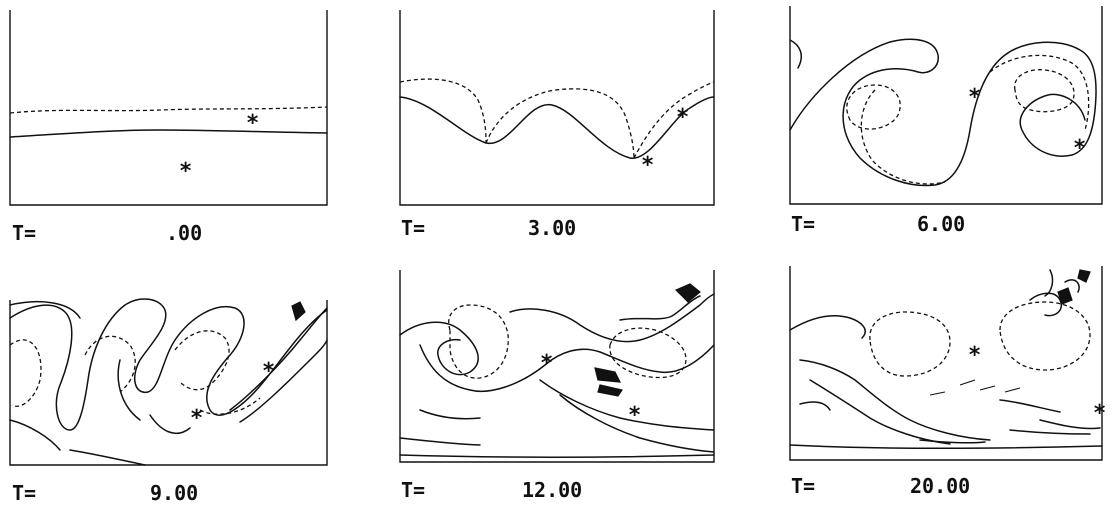  What do you see at coordinates (941, 224) in the screenshot?
I see `time-value: 6.00` at bounding box center [941, 224].